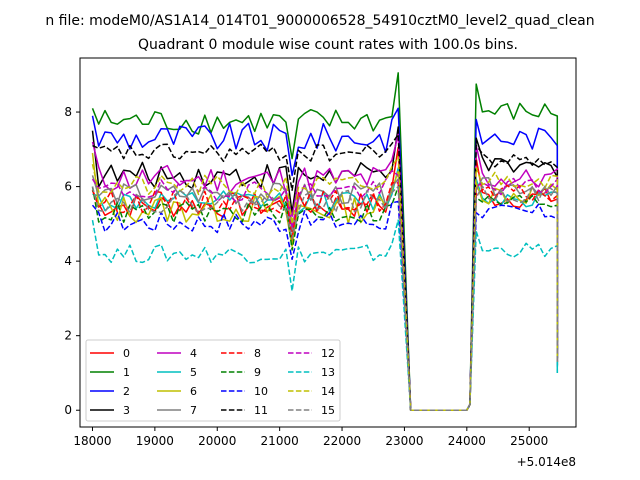 Image resolution: width=640 pixels, height=480 pixels. What do you see at coordinates (217, 441) in the screenshot?
I see `x-tick-label: 20000` at bounding box center [217, 441].